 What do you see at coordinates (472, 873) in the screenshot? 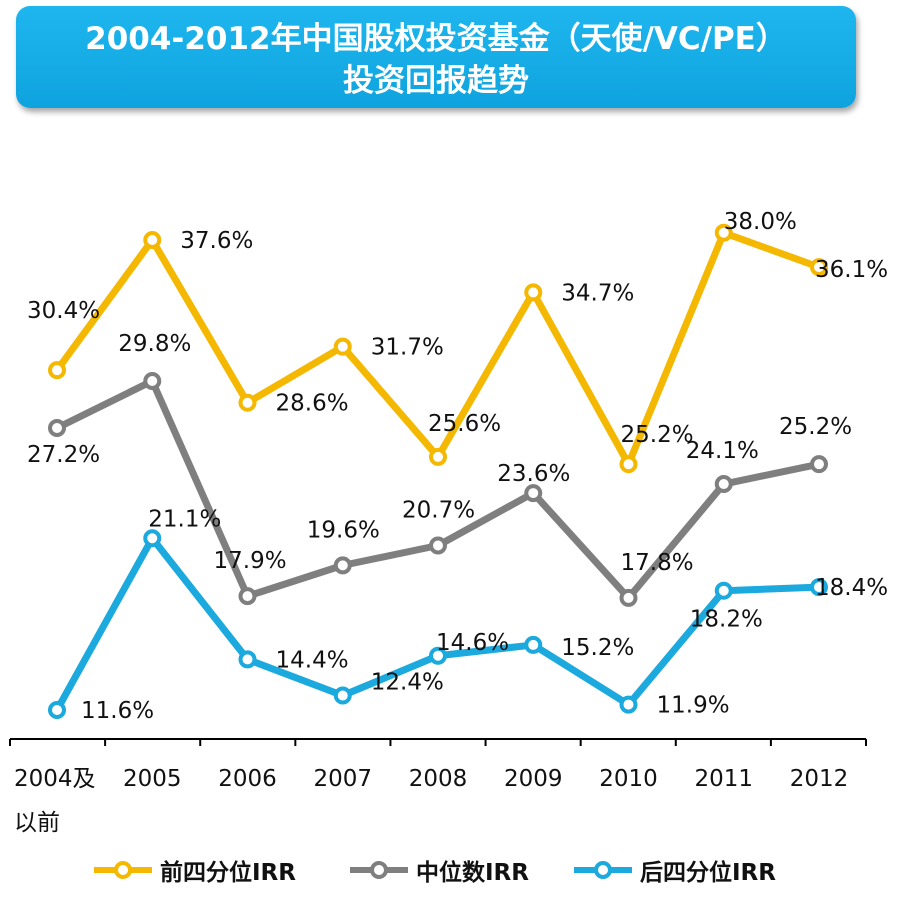
I see `legend-label-median: 中位数IRR` at bounding box center [472, 873].